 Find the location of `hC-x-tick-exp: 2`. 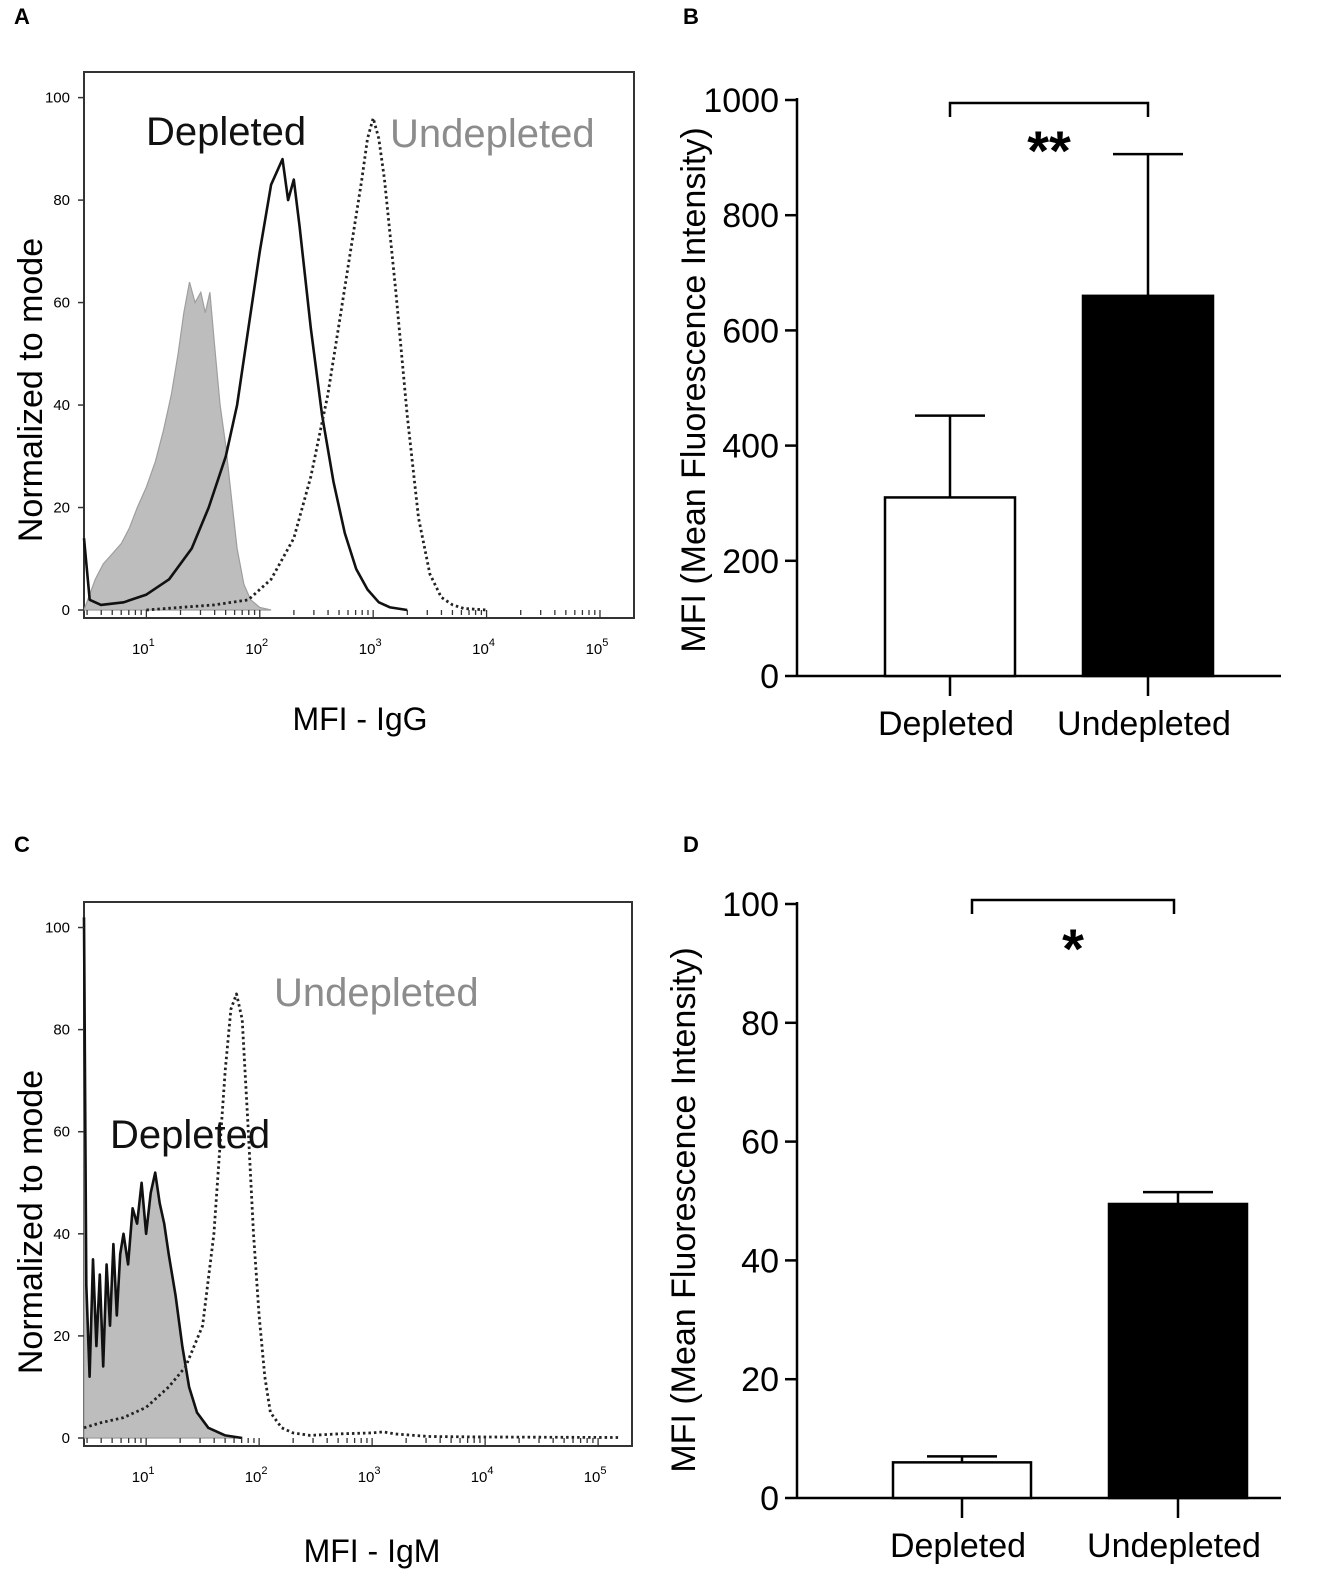

hC-x-tick-exp: 2 is located at coordinates (264, 1471).